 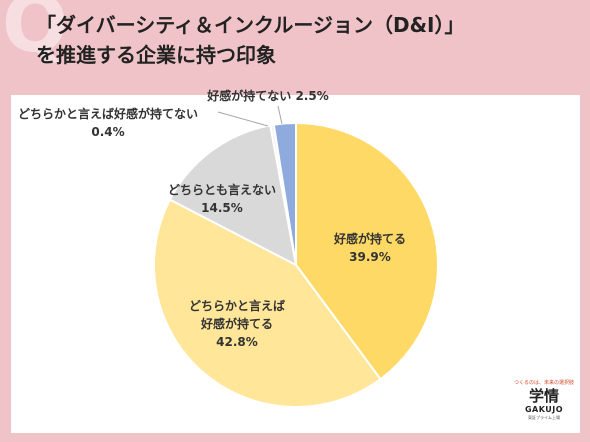 I want to click on logo-sub: 東証プライム上場, so click(x=544, y=417).